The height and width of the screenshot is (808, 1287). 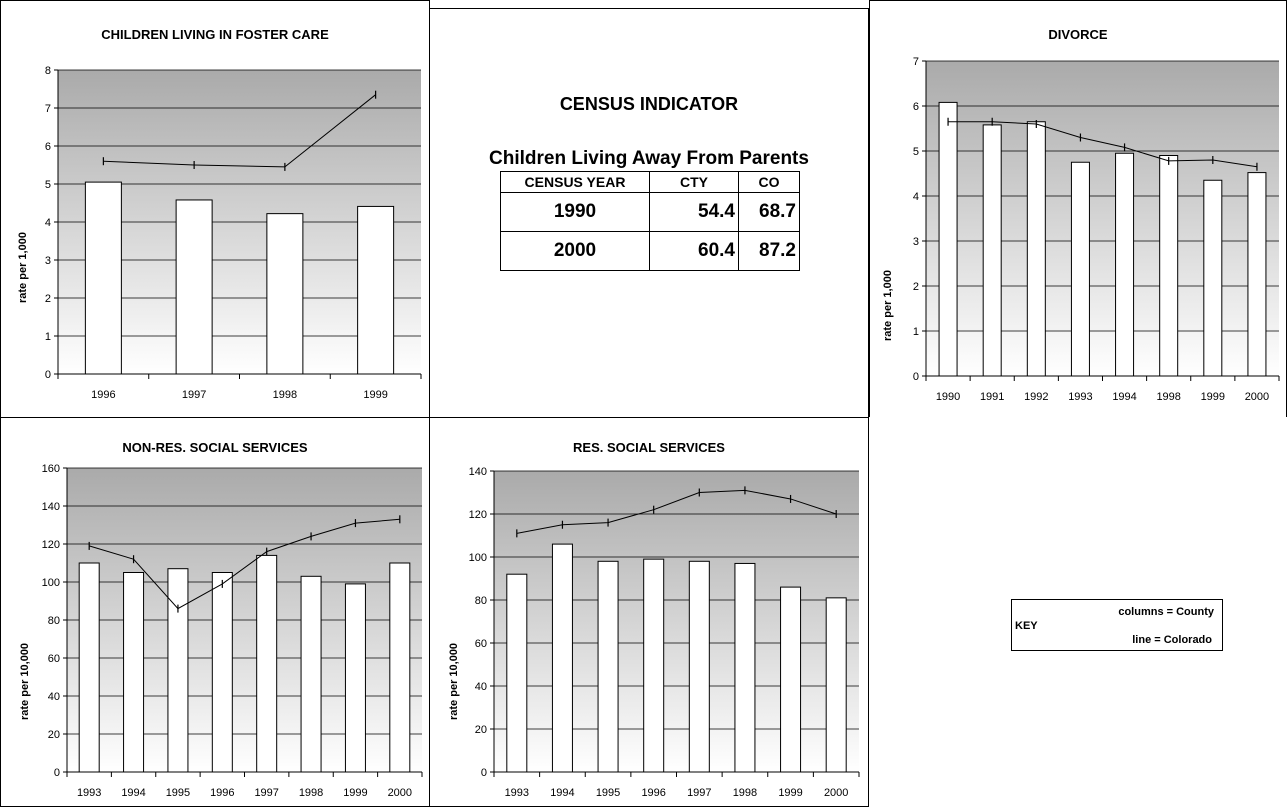 What do you see at coordinates (575, 212) in the screenshot?
I see `cell-year: 1990` at bounding box center [575, 212].